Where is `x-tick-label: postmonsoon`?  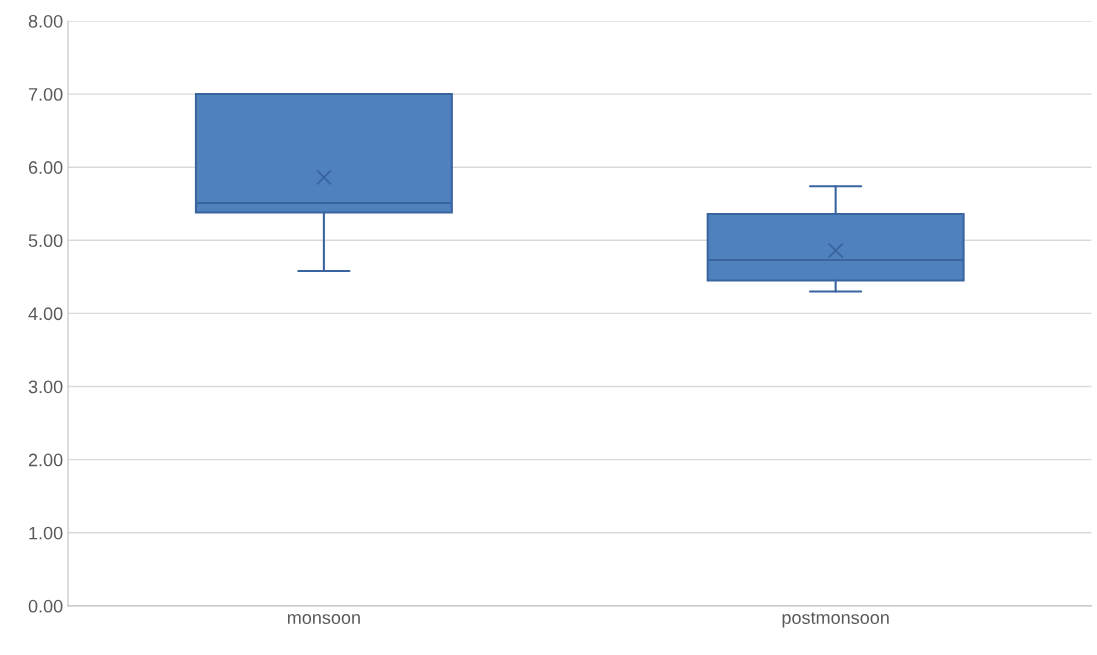 x-tick-label: postmonsoon is located at coordinates (835, 620).